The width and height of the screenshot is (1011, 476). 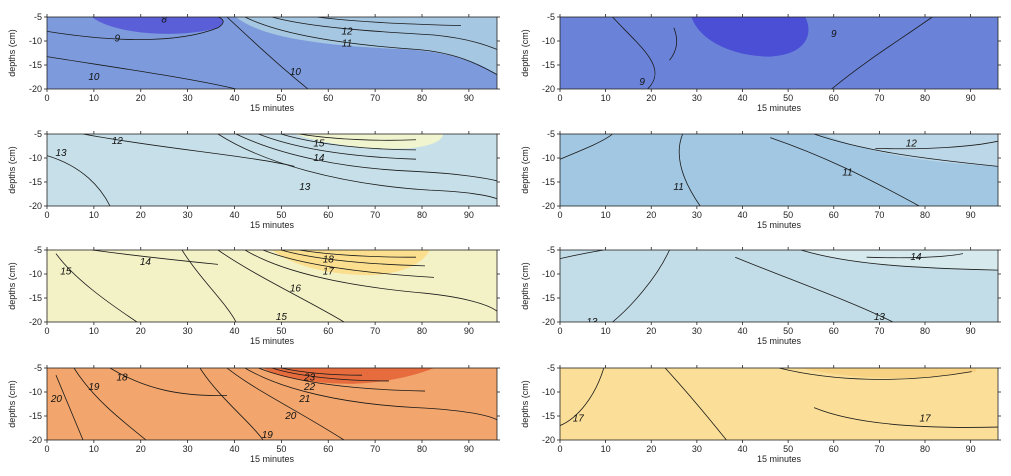 What do you see at coordinates (788, 98) in the screenshot?
I see `x-tick-label: 50` at bounding box center [788, 98].